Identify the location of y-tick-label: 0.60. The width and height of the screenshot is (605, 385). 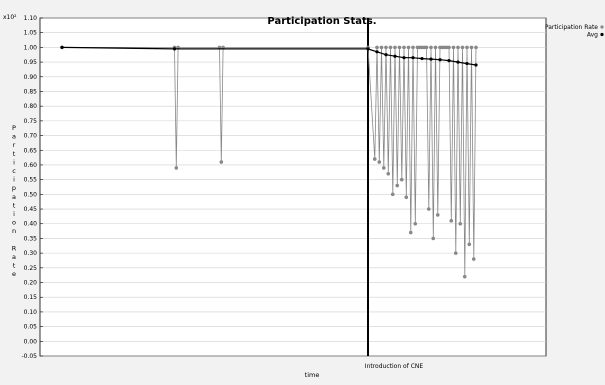
(31, 165).